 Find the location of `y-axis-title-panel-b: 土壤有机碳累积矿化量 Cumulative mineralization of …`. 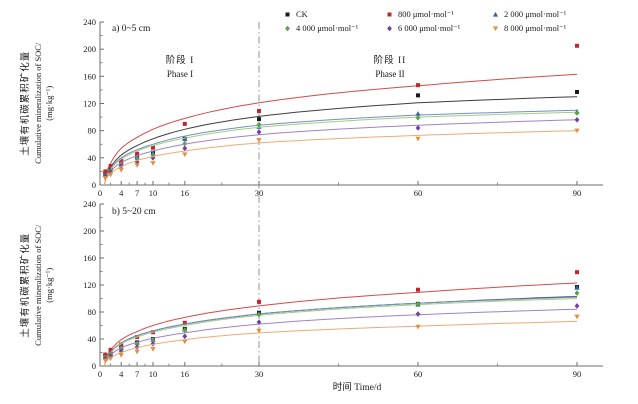

y-axis-title-panel-b: 土壤有机碳累积矿化量 Cumulative mineralization of … is located at coordinates (37, 285).